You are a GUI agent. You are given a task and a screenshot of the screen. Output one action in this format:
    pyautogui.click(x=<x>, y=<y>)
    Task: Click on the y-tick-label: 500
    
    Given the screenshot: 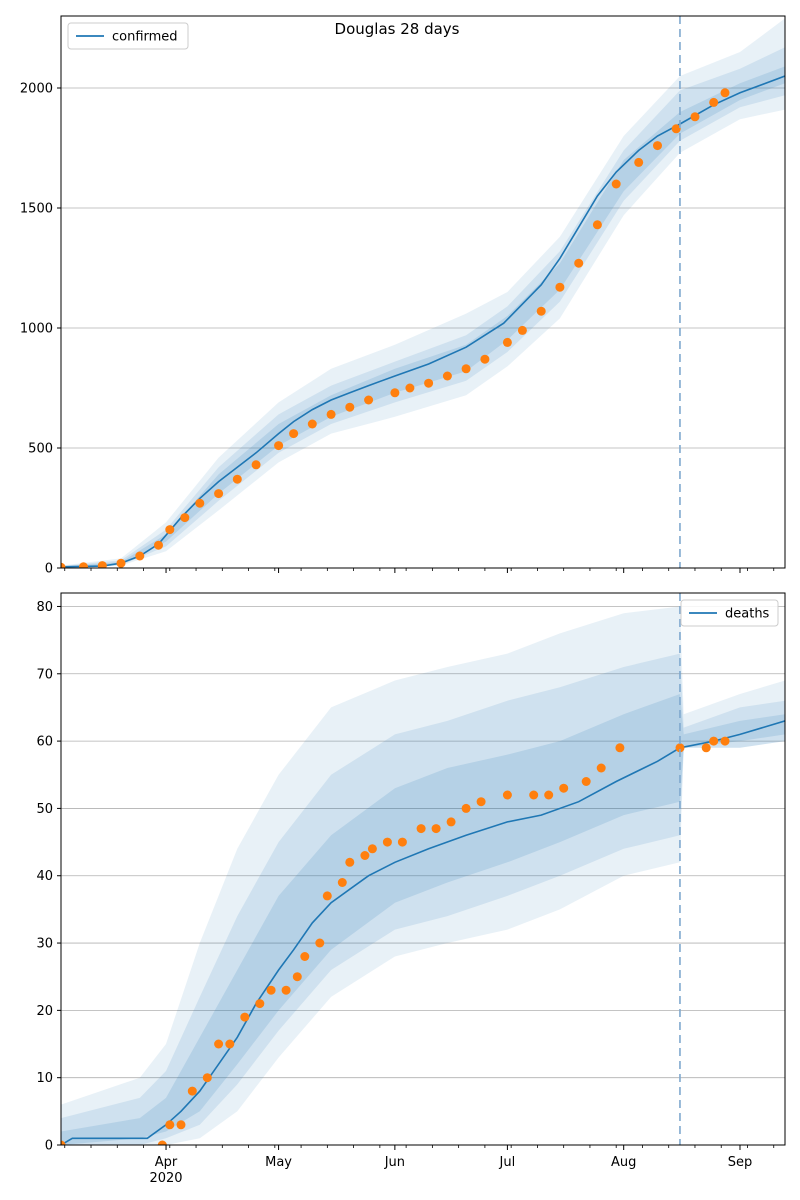 What is the action you would take?
    pyautogui.click(x=40, y=449)
    